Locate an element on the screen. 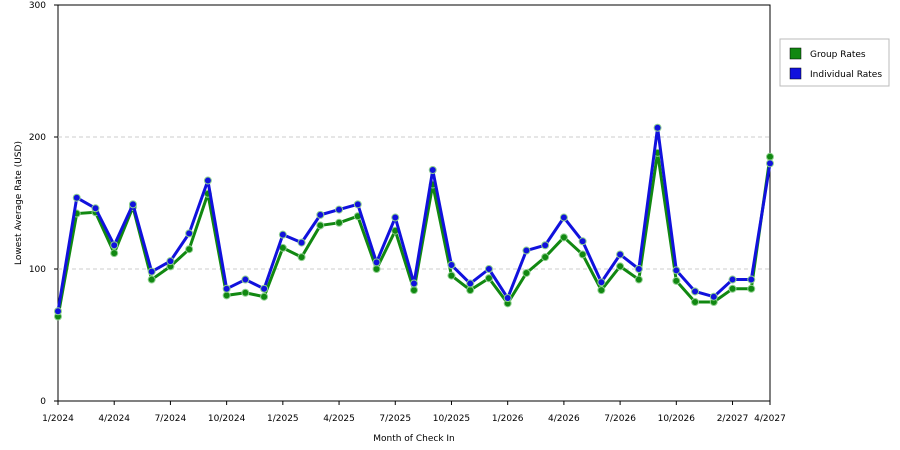 The image size is (900, 450). x-tick-label: 7/2025 is located at coordinates (395, 419).